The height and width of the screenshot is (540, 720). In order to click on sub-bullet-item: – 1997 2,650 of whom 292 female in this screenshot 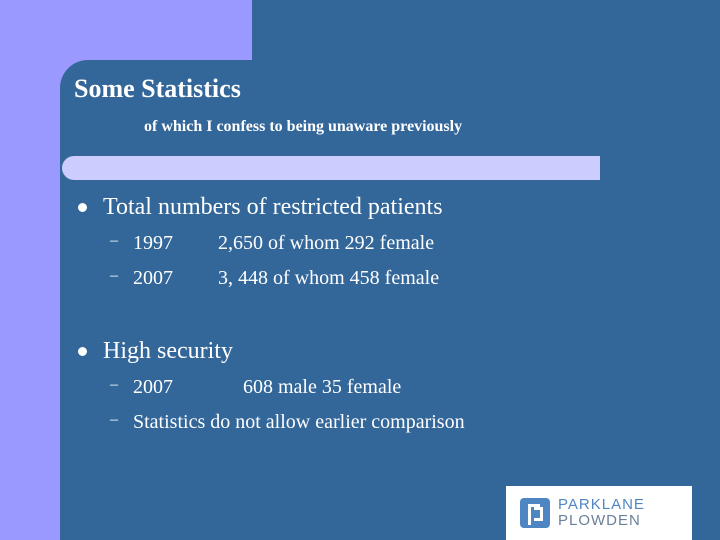, I will do `click(360, 245)`.